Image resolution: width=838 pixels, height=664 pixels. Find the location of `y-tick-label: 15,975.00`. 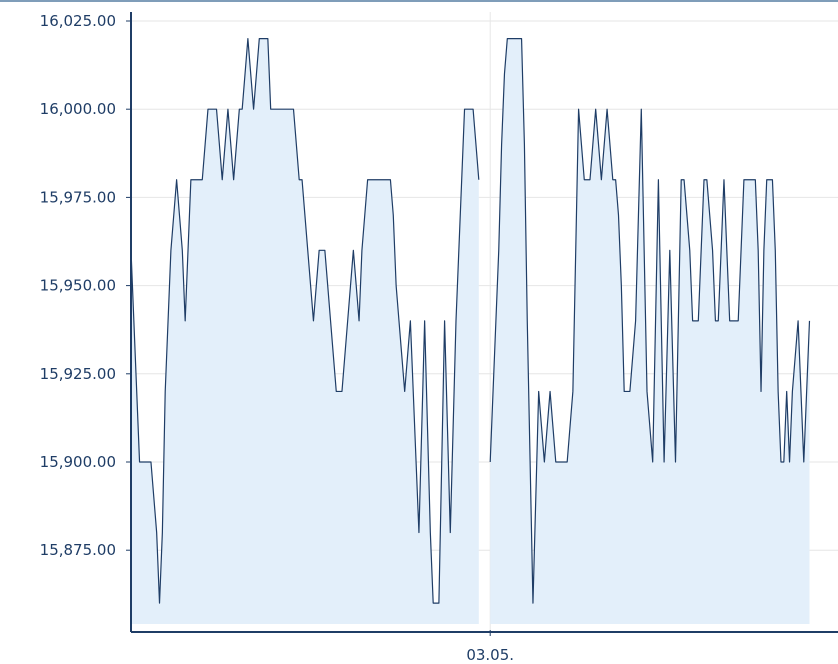

y-tick-label: 15,975.00 is located at coordinates (78, 197).